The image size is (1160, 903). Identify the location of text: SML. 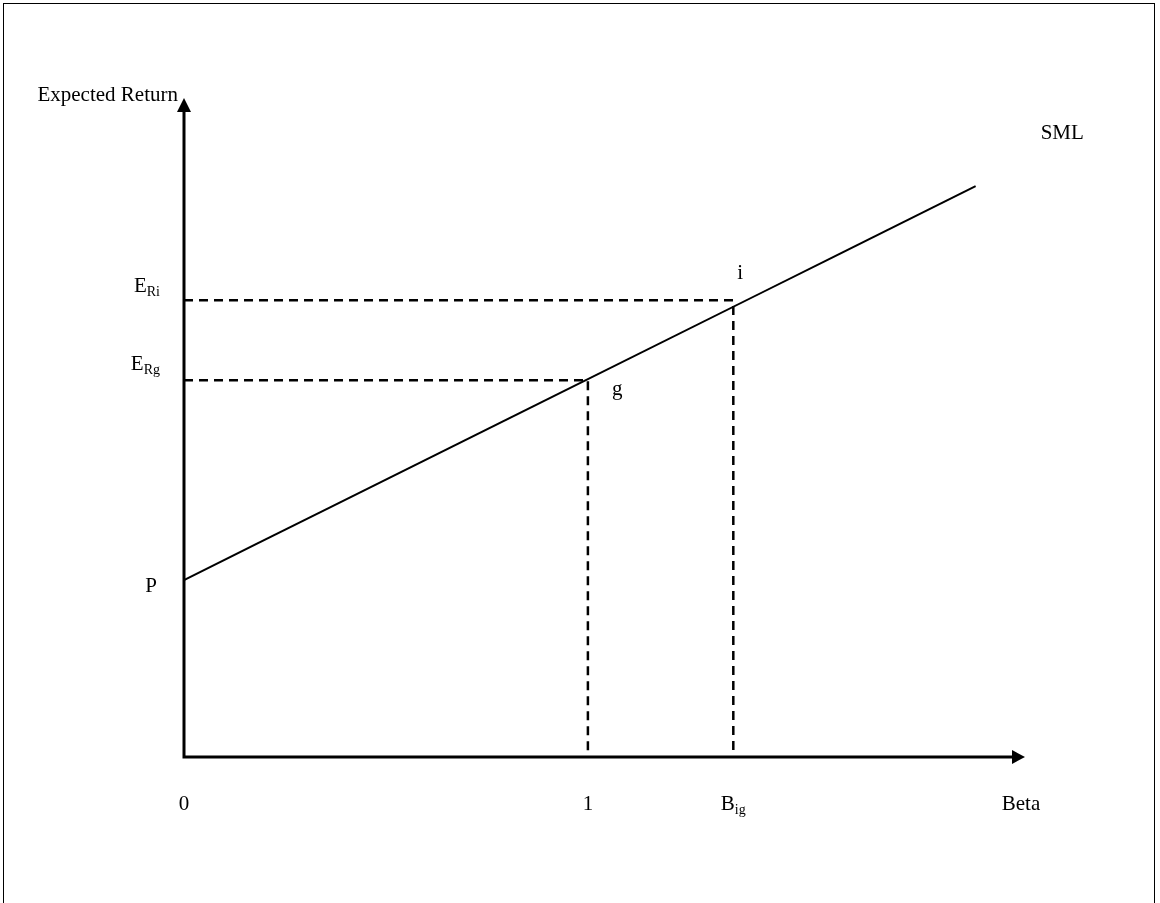
(1062, 131).